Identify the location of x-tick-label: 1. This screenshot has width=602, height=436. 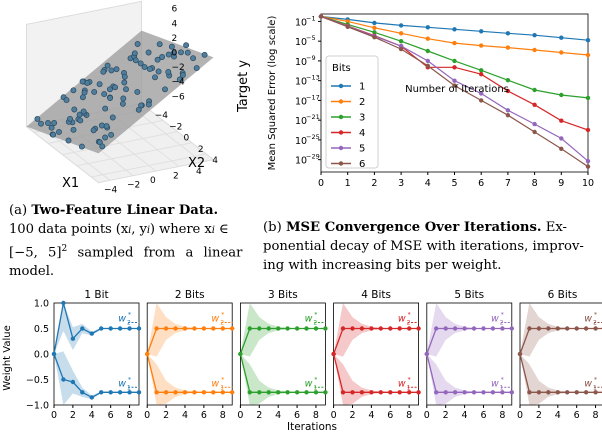
(348, 183).